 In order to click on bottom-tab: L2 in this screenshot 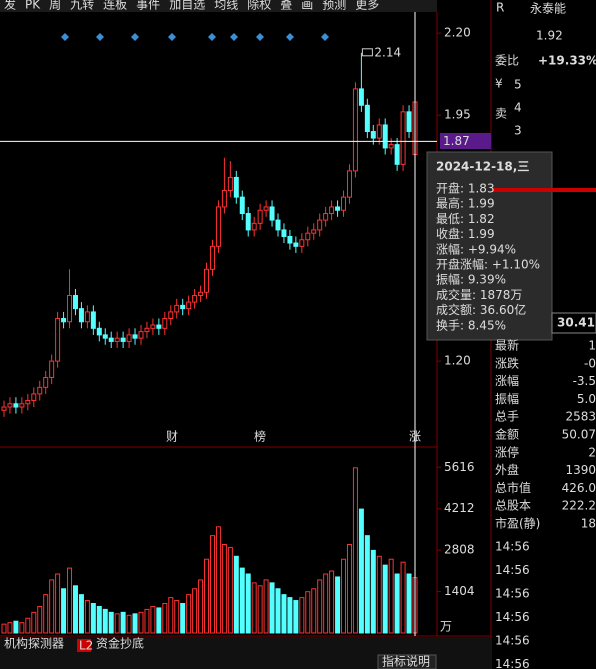, I will do `click(86, 646)`.